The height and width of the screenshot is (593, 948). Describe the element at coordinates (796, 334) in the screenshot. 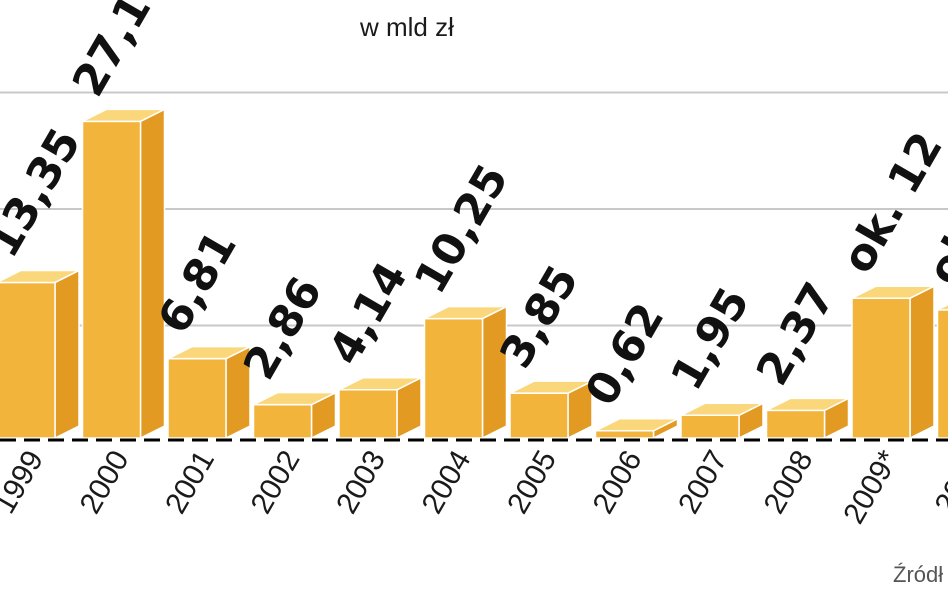

I see `value-label-2008: 2,37` at that location.